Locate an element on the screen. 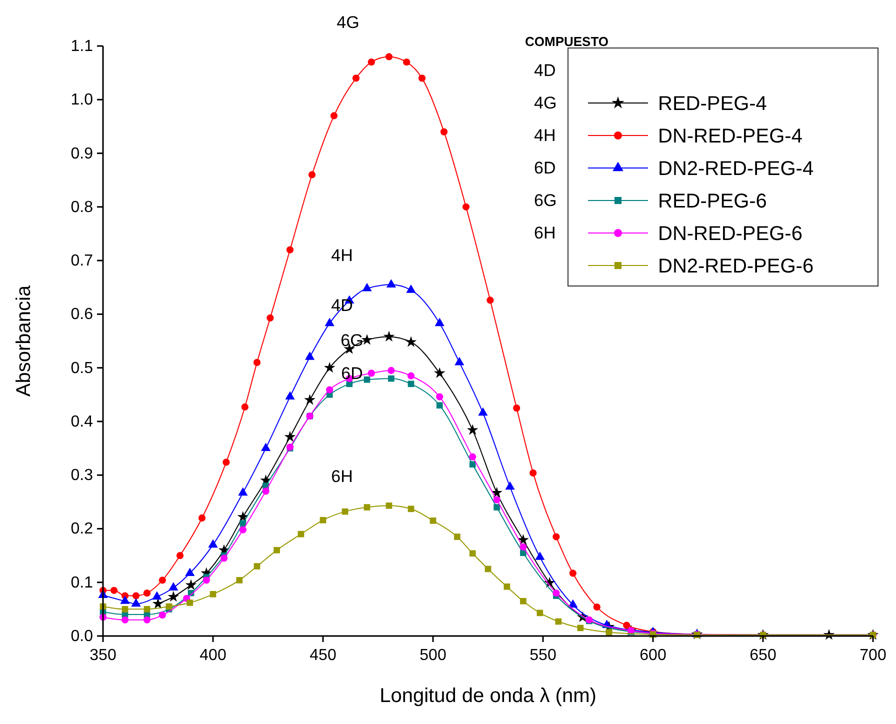 The image size is (896, 724). x-tick-label: 550 is located at coordinates (543, 655).